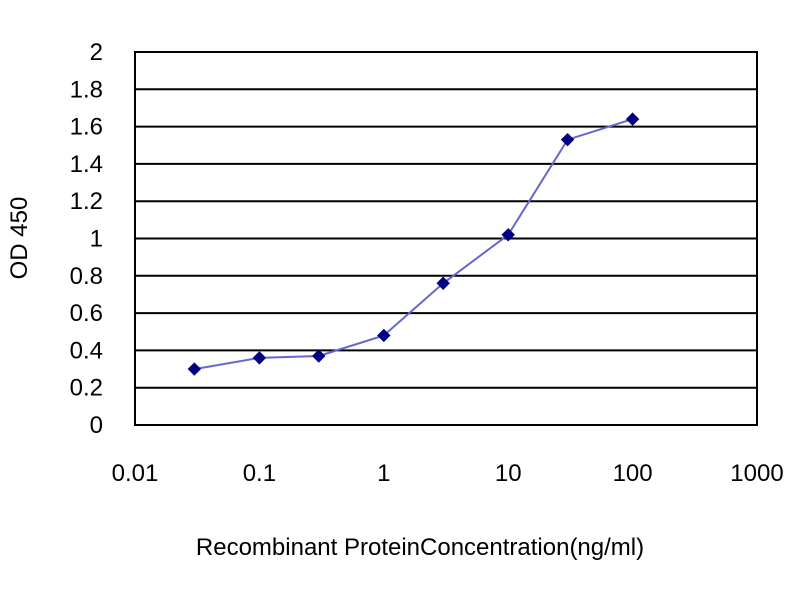 The height and width of the screenshot is (600, 800). Describe the element at coordinates (19, 238) in the screenshot. I see `y-axis-title: OD 450` at that location.